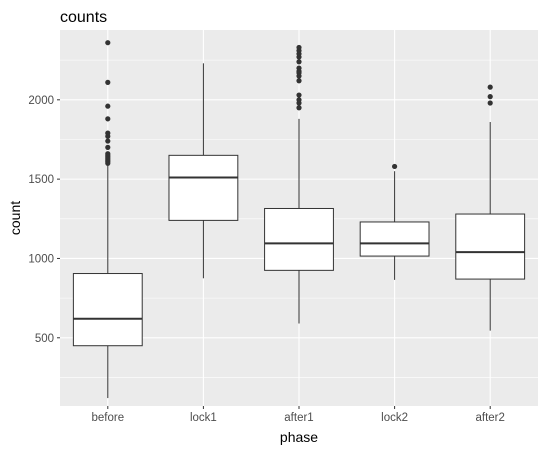 The image size is (546, 450). Describe the element at coordinates (298, 418) in the screenshot. I see `x-tick-label: after1` at that location.